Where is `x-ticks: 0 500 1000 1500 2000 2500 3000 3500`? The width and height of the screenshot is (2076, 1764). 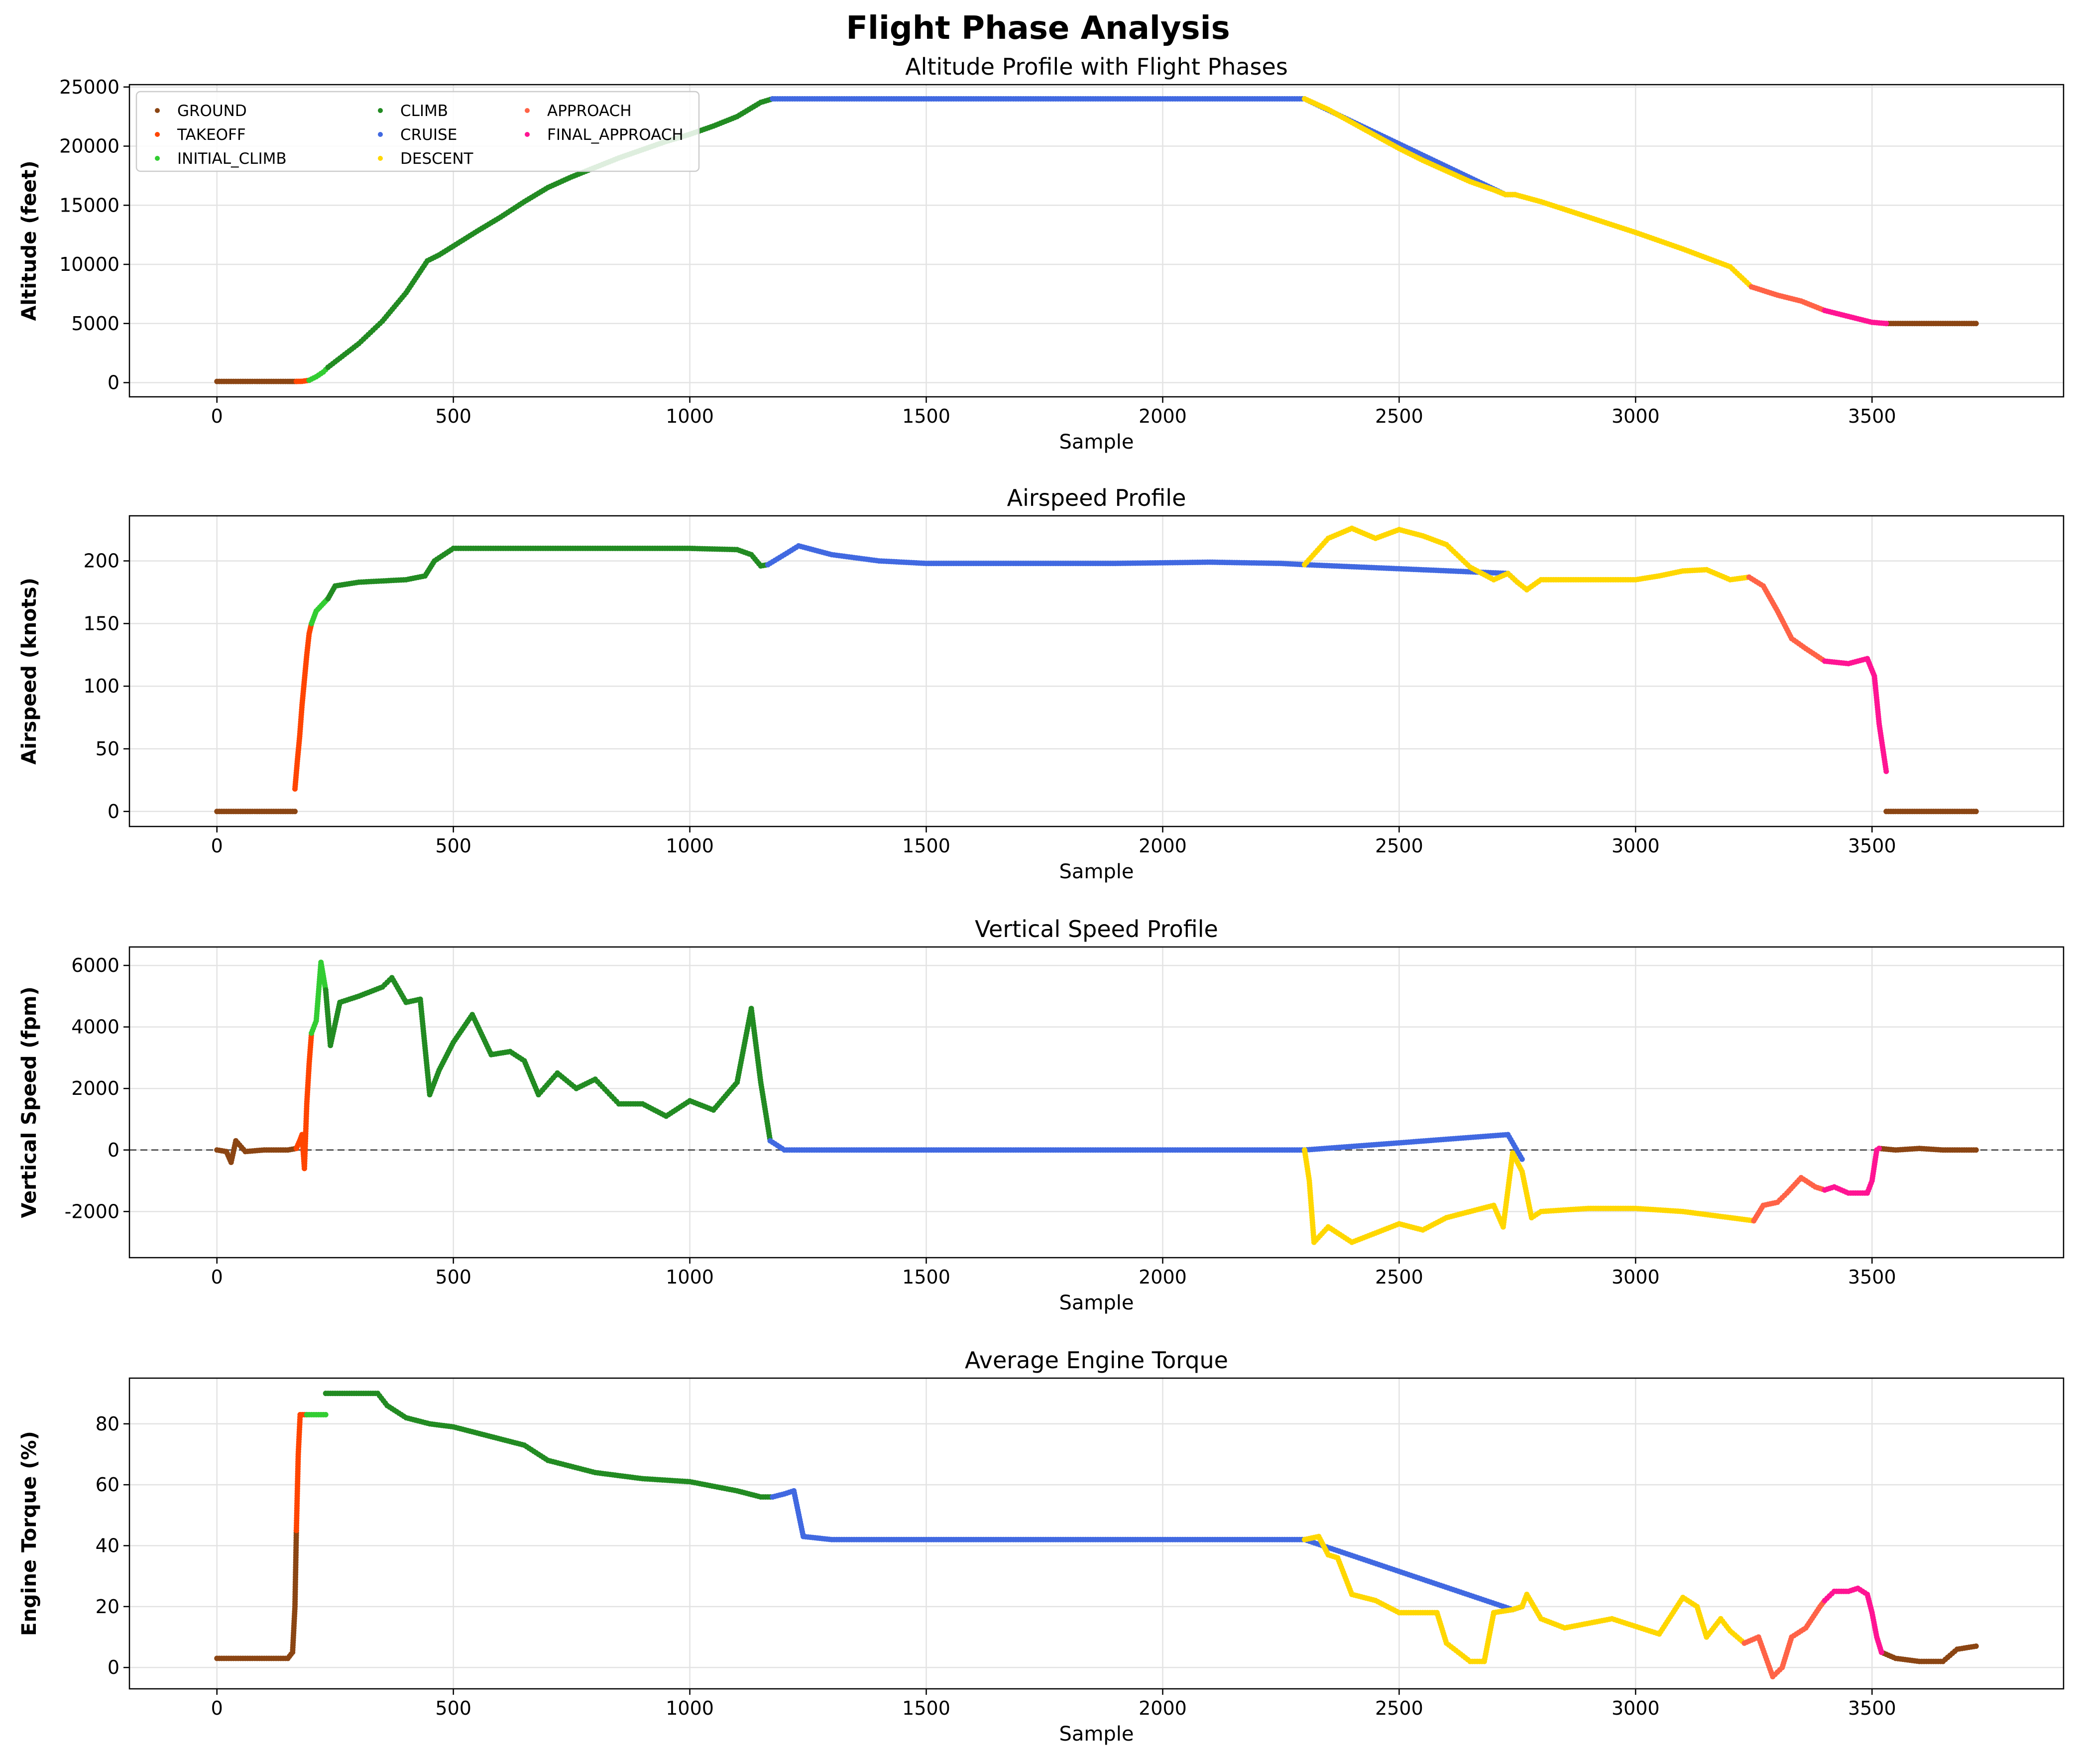
x-ticks: 0 500 1000 1500 2000 2500 3000 3500 is located at coordinates (1053, 412).